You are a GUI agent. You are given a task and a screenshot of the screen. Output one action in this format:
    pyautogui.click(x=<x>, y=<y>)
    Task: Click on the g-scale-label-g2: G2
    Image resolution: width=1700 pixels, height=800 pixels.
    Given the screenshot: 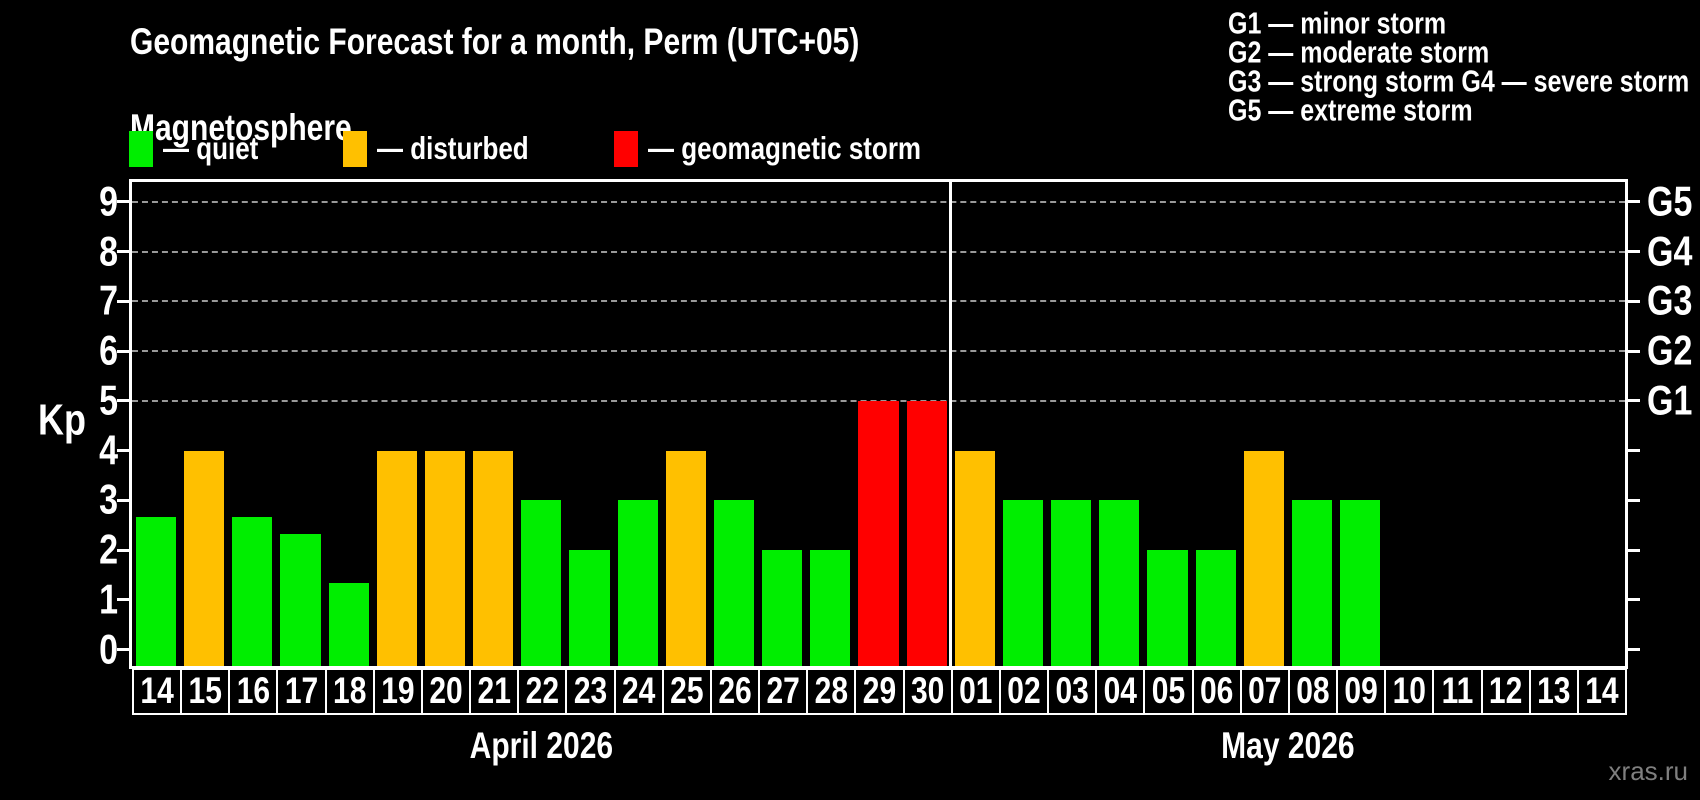 What is the action you would take?
    pyautogui.click(x=1669, y=351)
    